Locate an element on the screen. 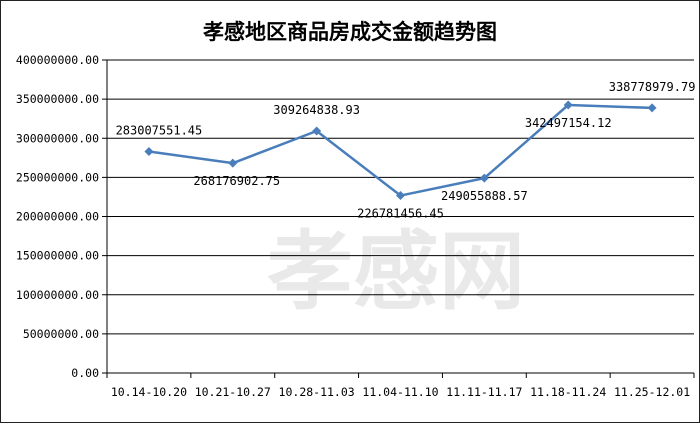 Image resolution: width=700 pixels, height=423 pixels. y-tick-label: 200000000.00 is located at coordinates (57, 217).